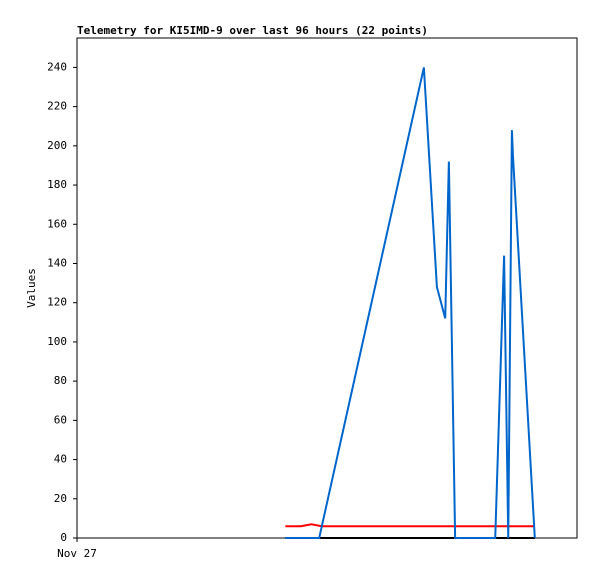 The image size is (597, 579). Describe the element at coordinates (60, 498) in the screenshot. I see `y-tick-label: 20` at that location.